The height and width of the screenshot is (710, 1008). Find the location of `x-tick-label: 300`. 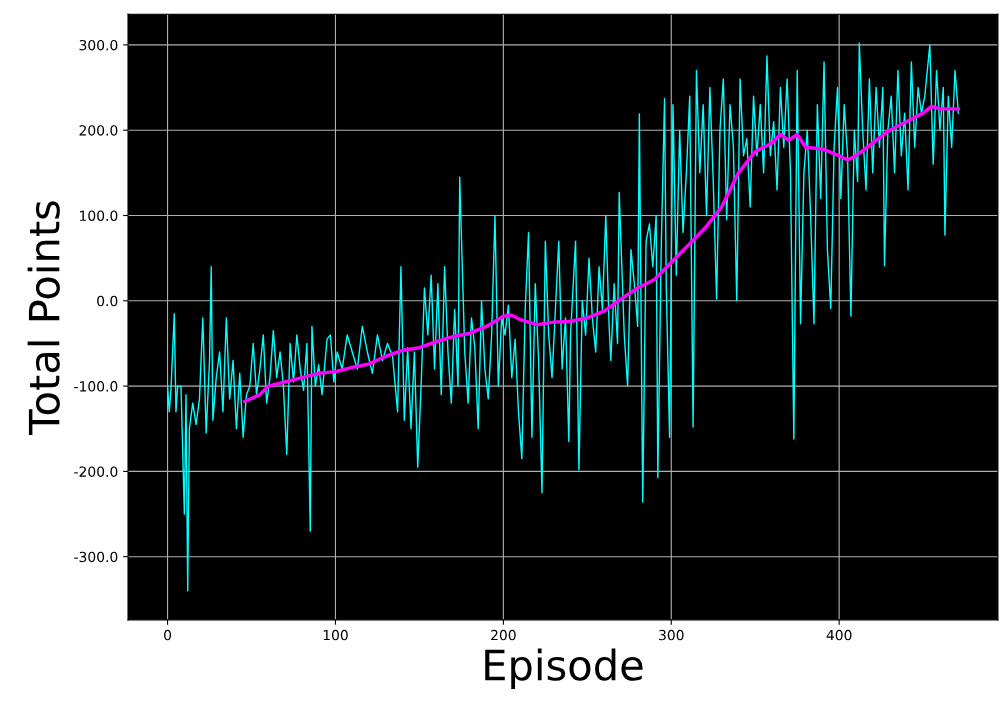

x-tick-label: 300 is located at coordinates (671, 635).